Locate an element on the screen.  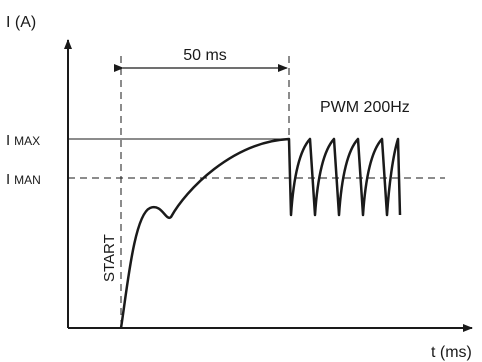
start-label: START is located at coordinates (109, 258).